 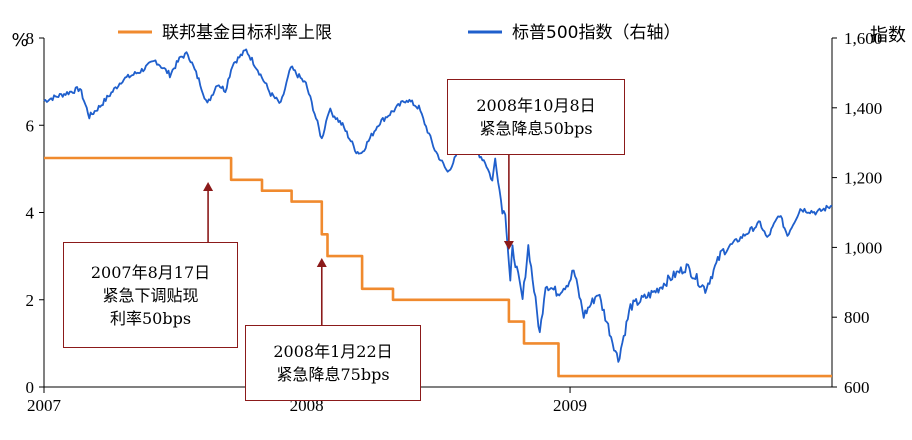 I want to click on left-tick-label: 2, so click(x=30, y=300).